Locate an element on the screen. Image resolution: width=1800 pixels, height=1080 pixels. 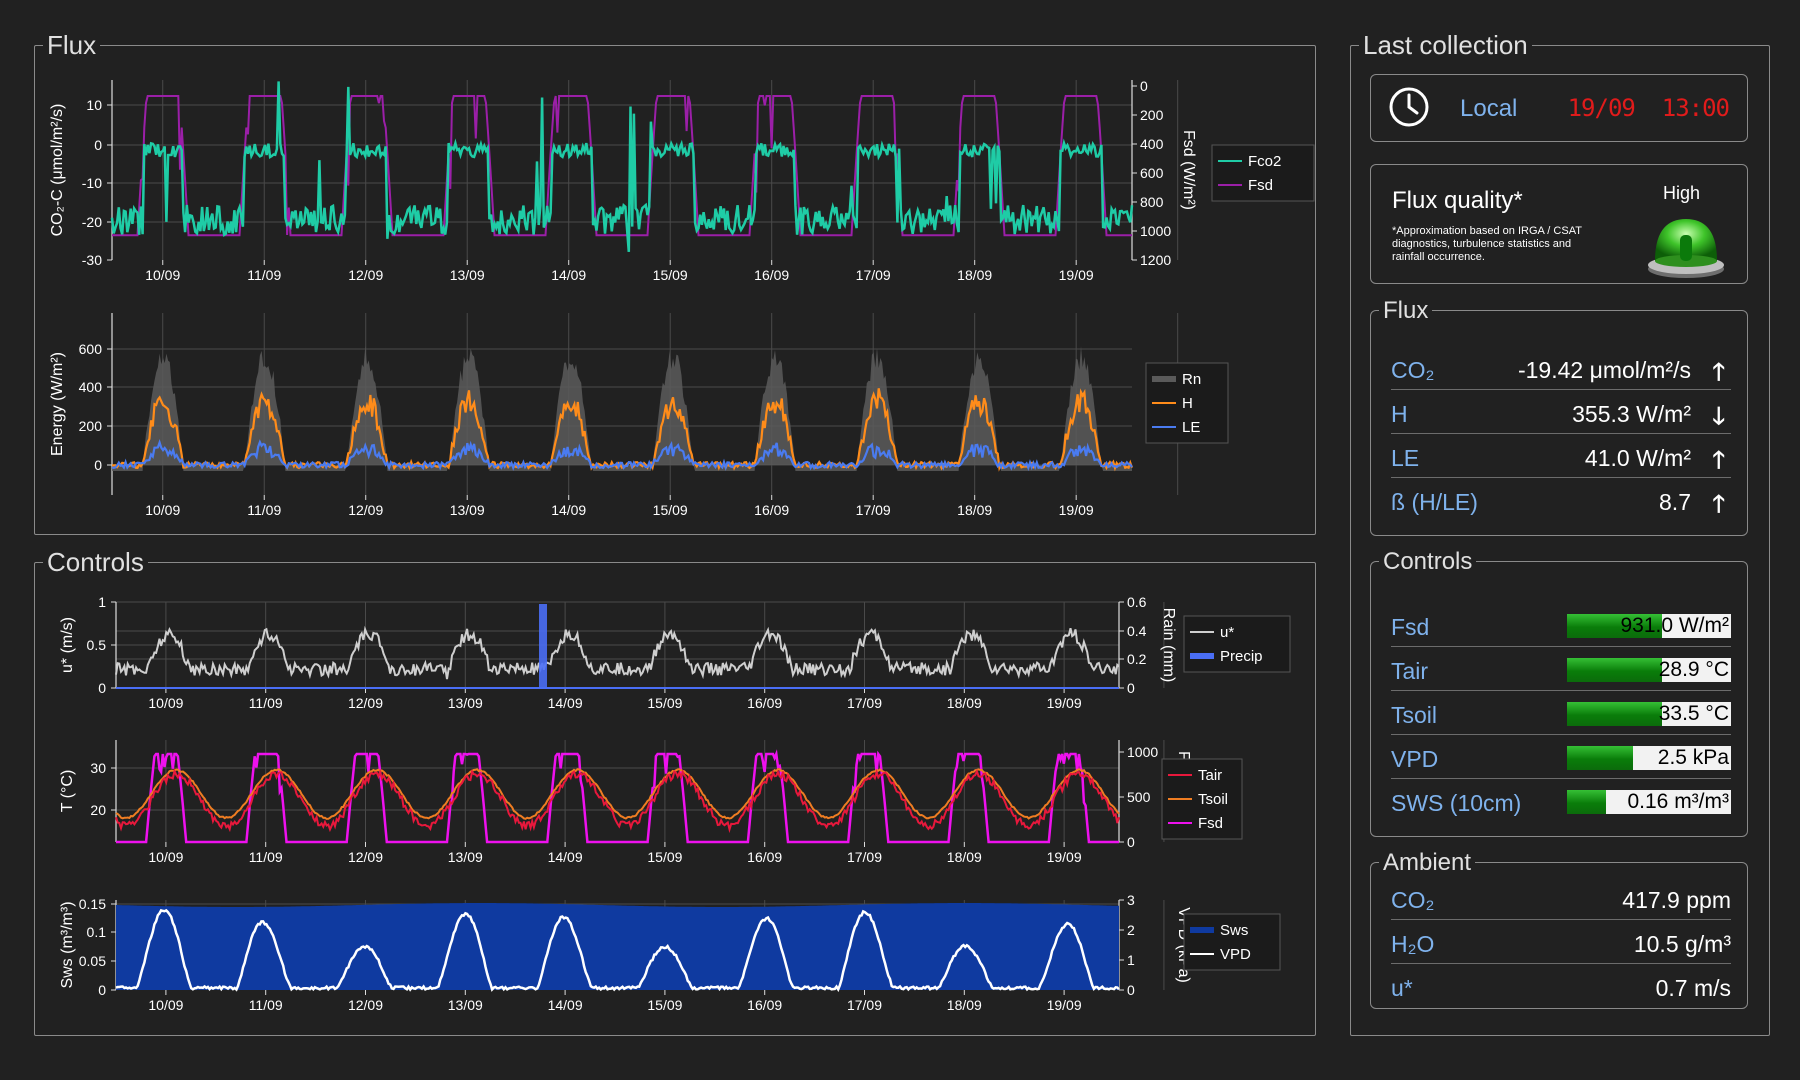
ambient-row: CO₂ 417.9 ppm is located at coordinates (1561, 898).